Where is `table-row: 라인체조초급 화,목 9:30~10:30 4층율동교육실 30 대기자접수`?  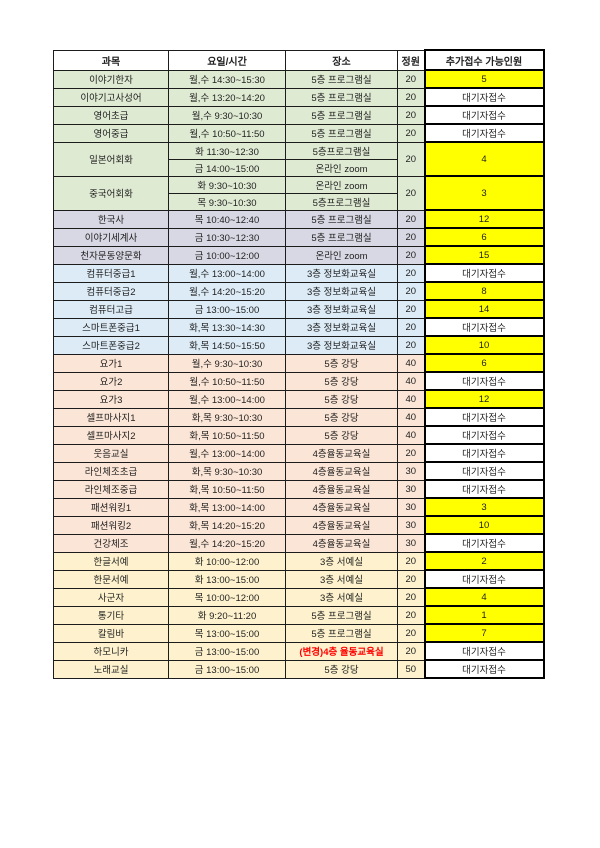 table-row: 라인체조초급 화,목 9:30~10:30 4층율동교육실 30 대기자접수 is located at coordinates (299, 471).